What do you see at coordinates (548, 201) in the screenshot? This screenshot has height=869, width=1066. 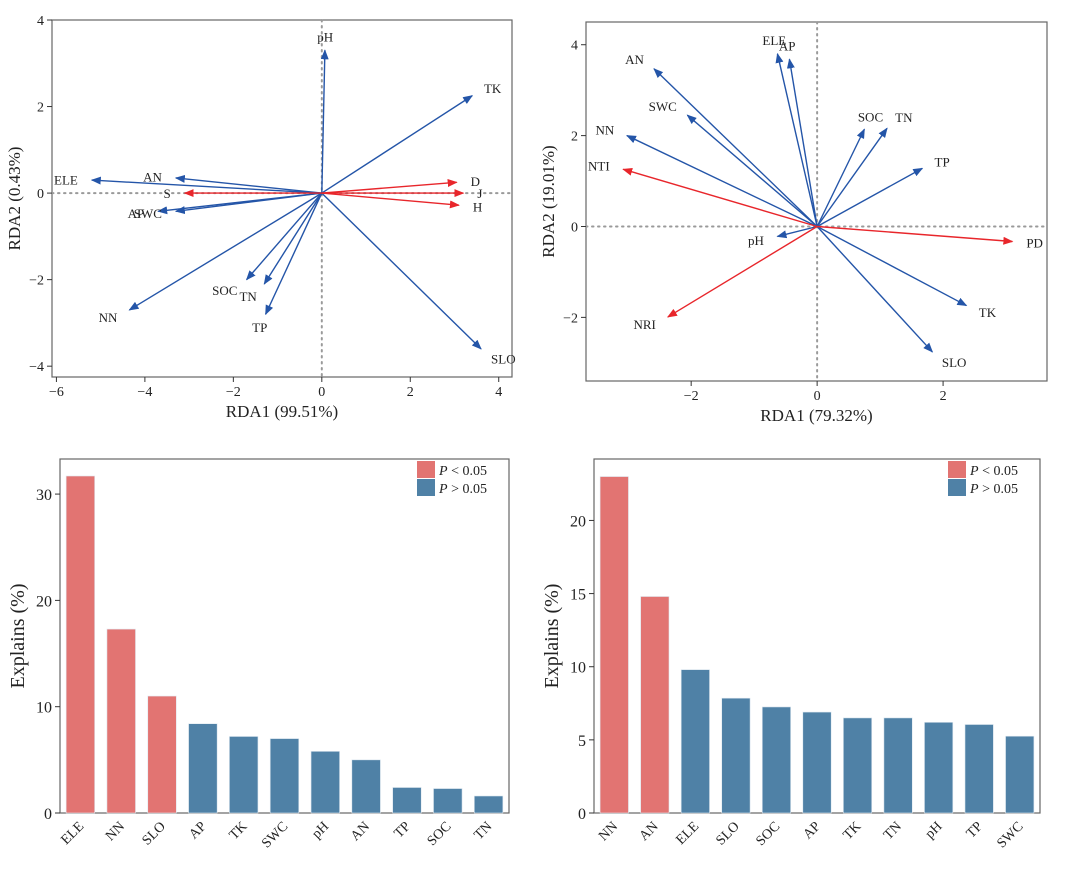 I see `y-axis-title: RDA2 (19.01%)` at bounding box center [548, 201].